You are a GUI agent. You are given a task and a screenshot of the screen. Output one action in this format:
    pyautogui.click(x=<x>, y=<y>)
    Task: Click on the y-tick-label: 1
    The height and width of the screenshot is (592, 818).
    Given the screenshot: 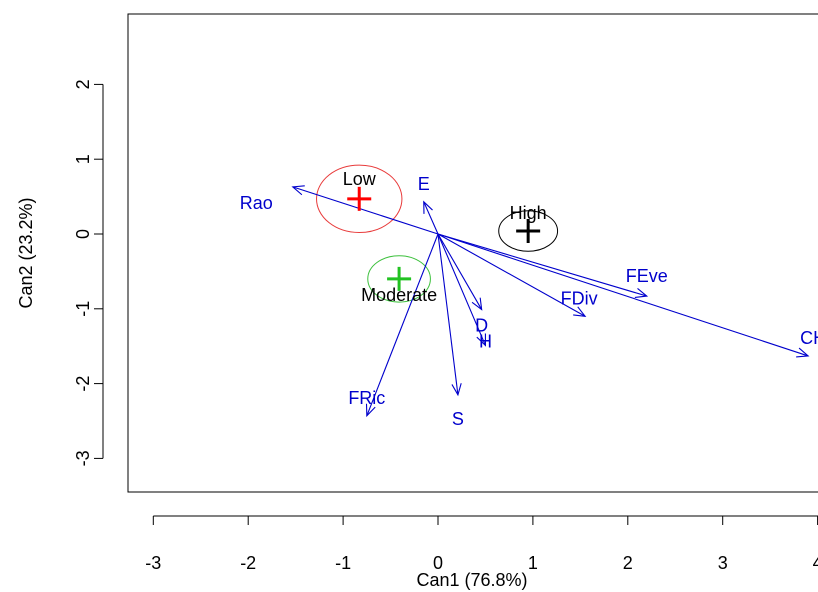 What is the action you would take?
    pyautogui.click(x=83, y=159)
    